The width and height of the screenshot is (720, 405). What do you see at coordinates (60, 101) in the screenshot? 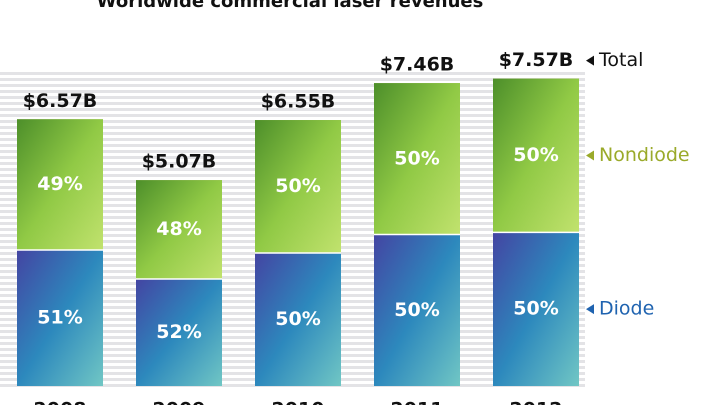
I see `total-label: $6.57B` at bounding box center [60, 101].